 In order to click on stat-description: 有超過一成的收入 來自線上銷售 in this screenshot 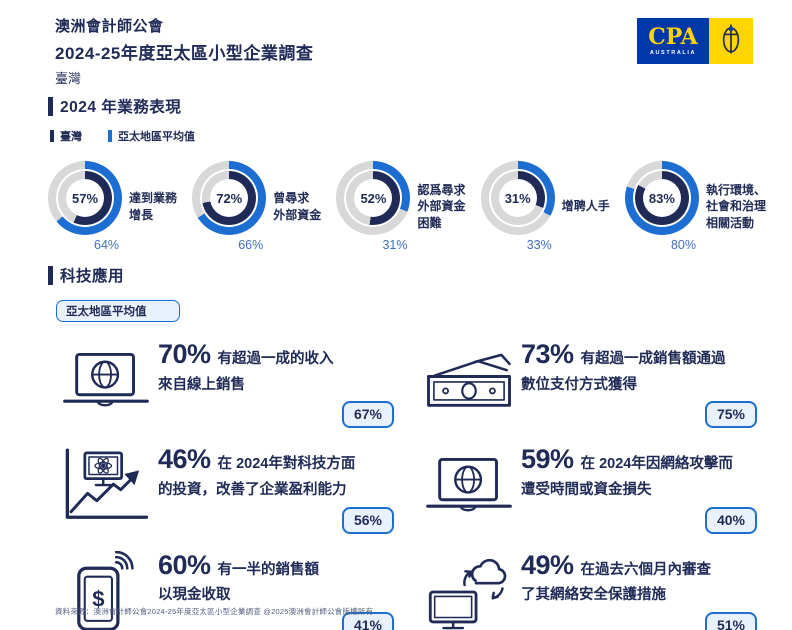, I will do `click(246, 372)`.